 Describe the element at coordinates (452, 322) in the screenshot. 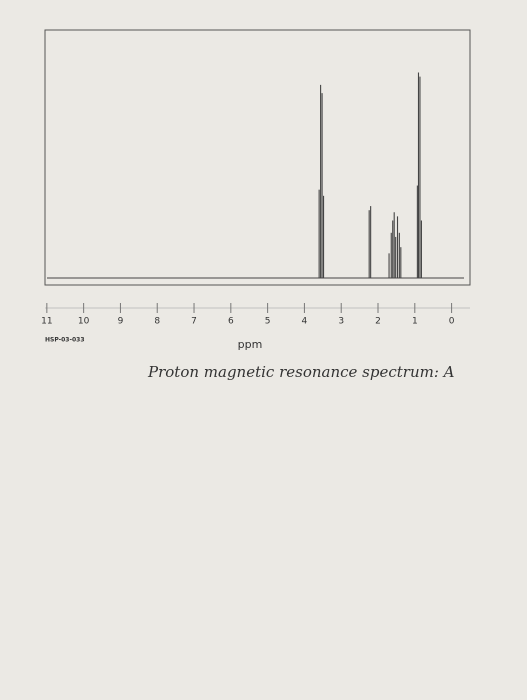

I see `x-tick-label: 0` at that location.